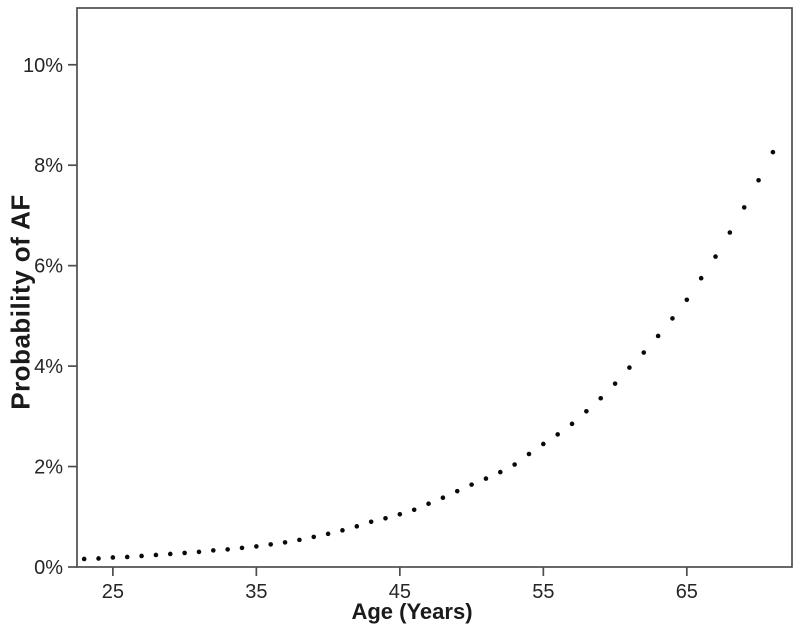  What do you see at coordinates (48, 267) in the screenshot?
I see `y-axis-tick-label: 6%` at bounding box center [48, 267].